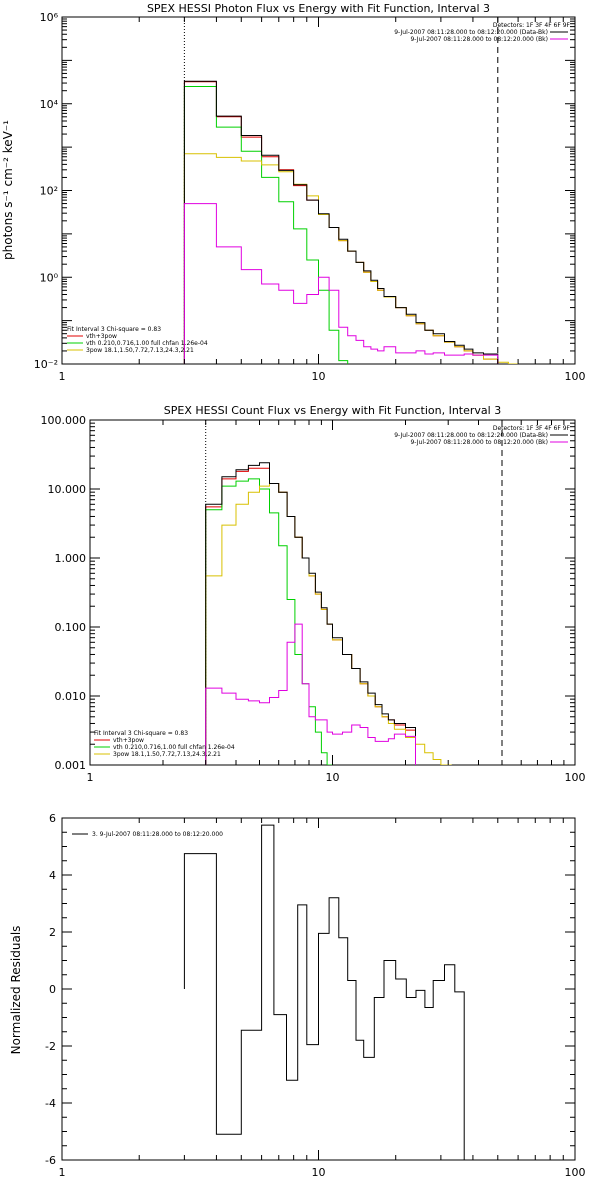 The width and height of the screenshot is (600, 1204). What do you see at coordinates (167, 754) in the screenshot?
I see `count-legend-entry-pow: 3pow 18.1,1.50,7.72,7.13,24.3,2.21` at bounding box center [167, 754].